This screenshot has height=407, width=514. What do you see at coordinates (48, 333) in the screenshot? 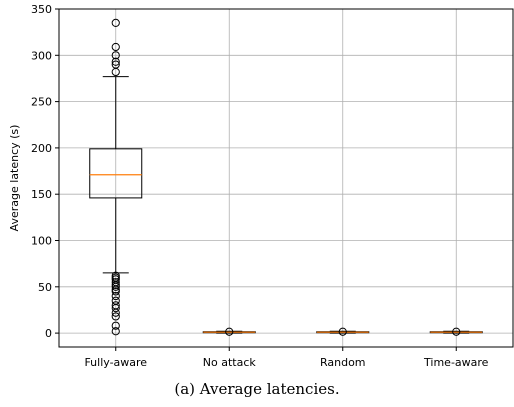
I see `y-tick-label: 0` at bounding box center [48, 333].